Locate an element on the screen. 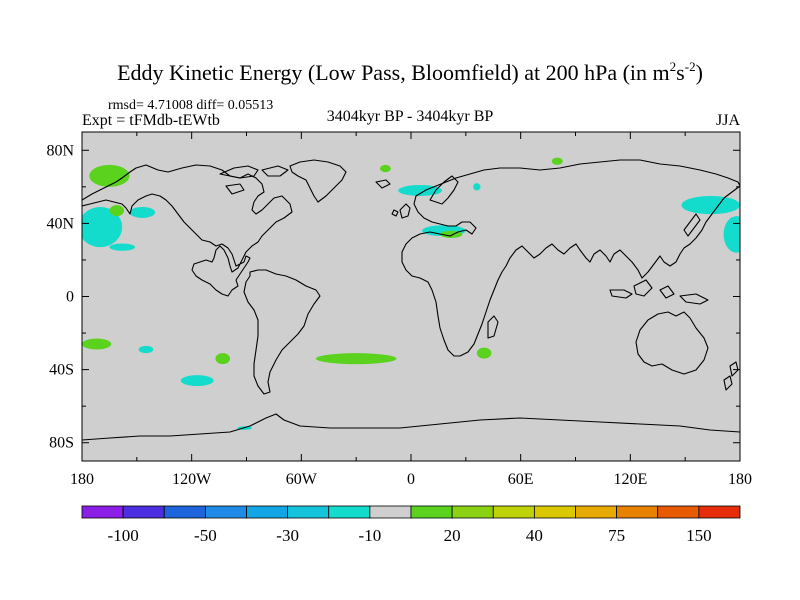  coast-south-america is located at coordinates (282, 332).